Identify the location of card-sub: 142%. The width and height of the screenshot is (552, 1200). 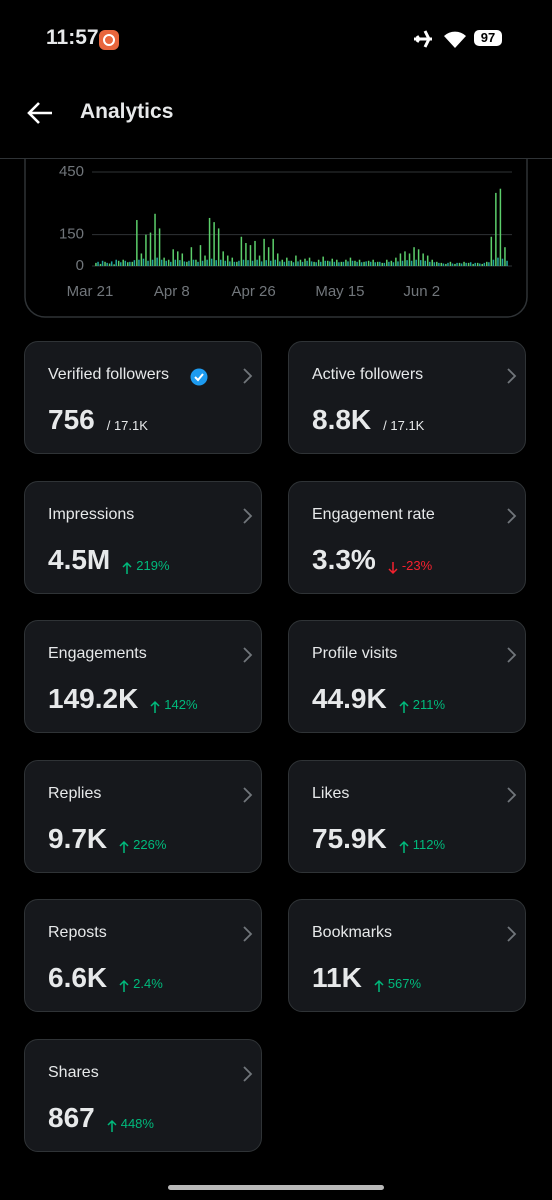
(181, 704).